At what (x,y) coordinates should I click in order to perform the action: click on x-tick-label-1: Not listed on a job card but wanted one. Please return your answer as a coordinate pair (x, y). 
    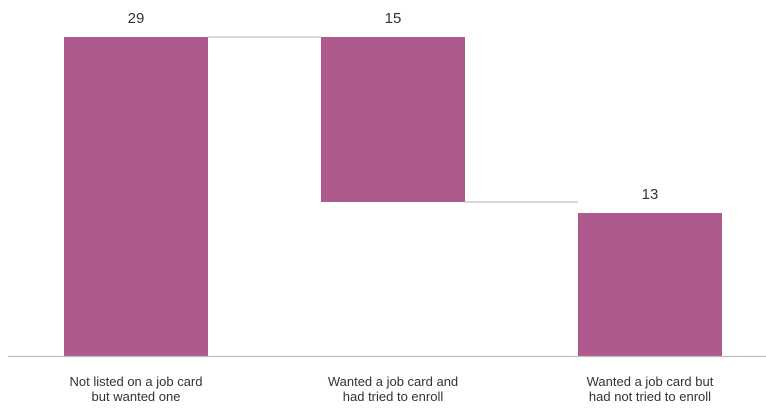
    Looking at the image, I should click on (136, 389).